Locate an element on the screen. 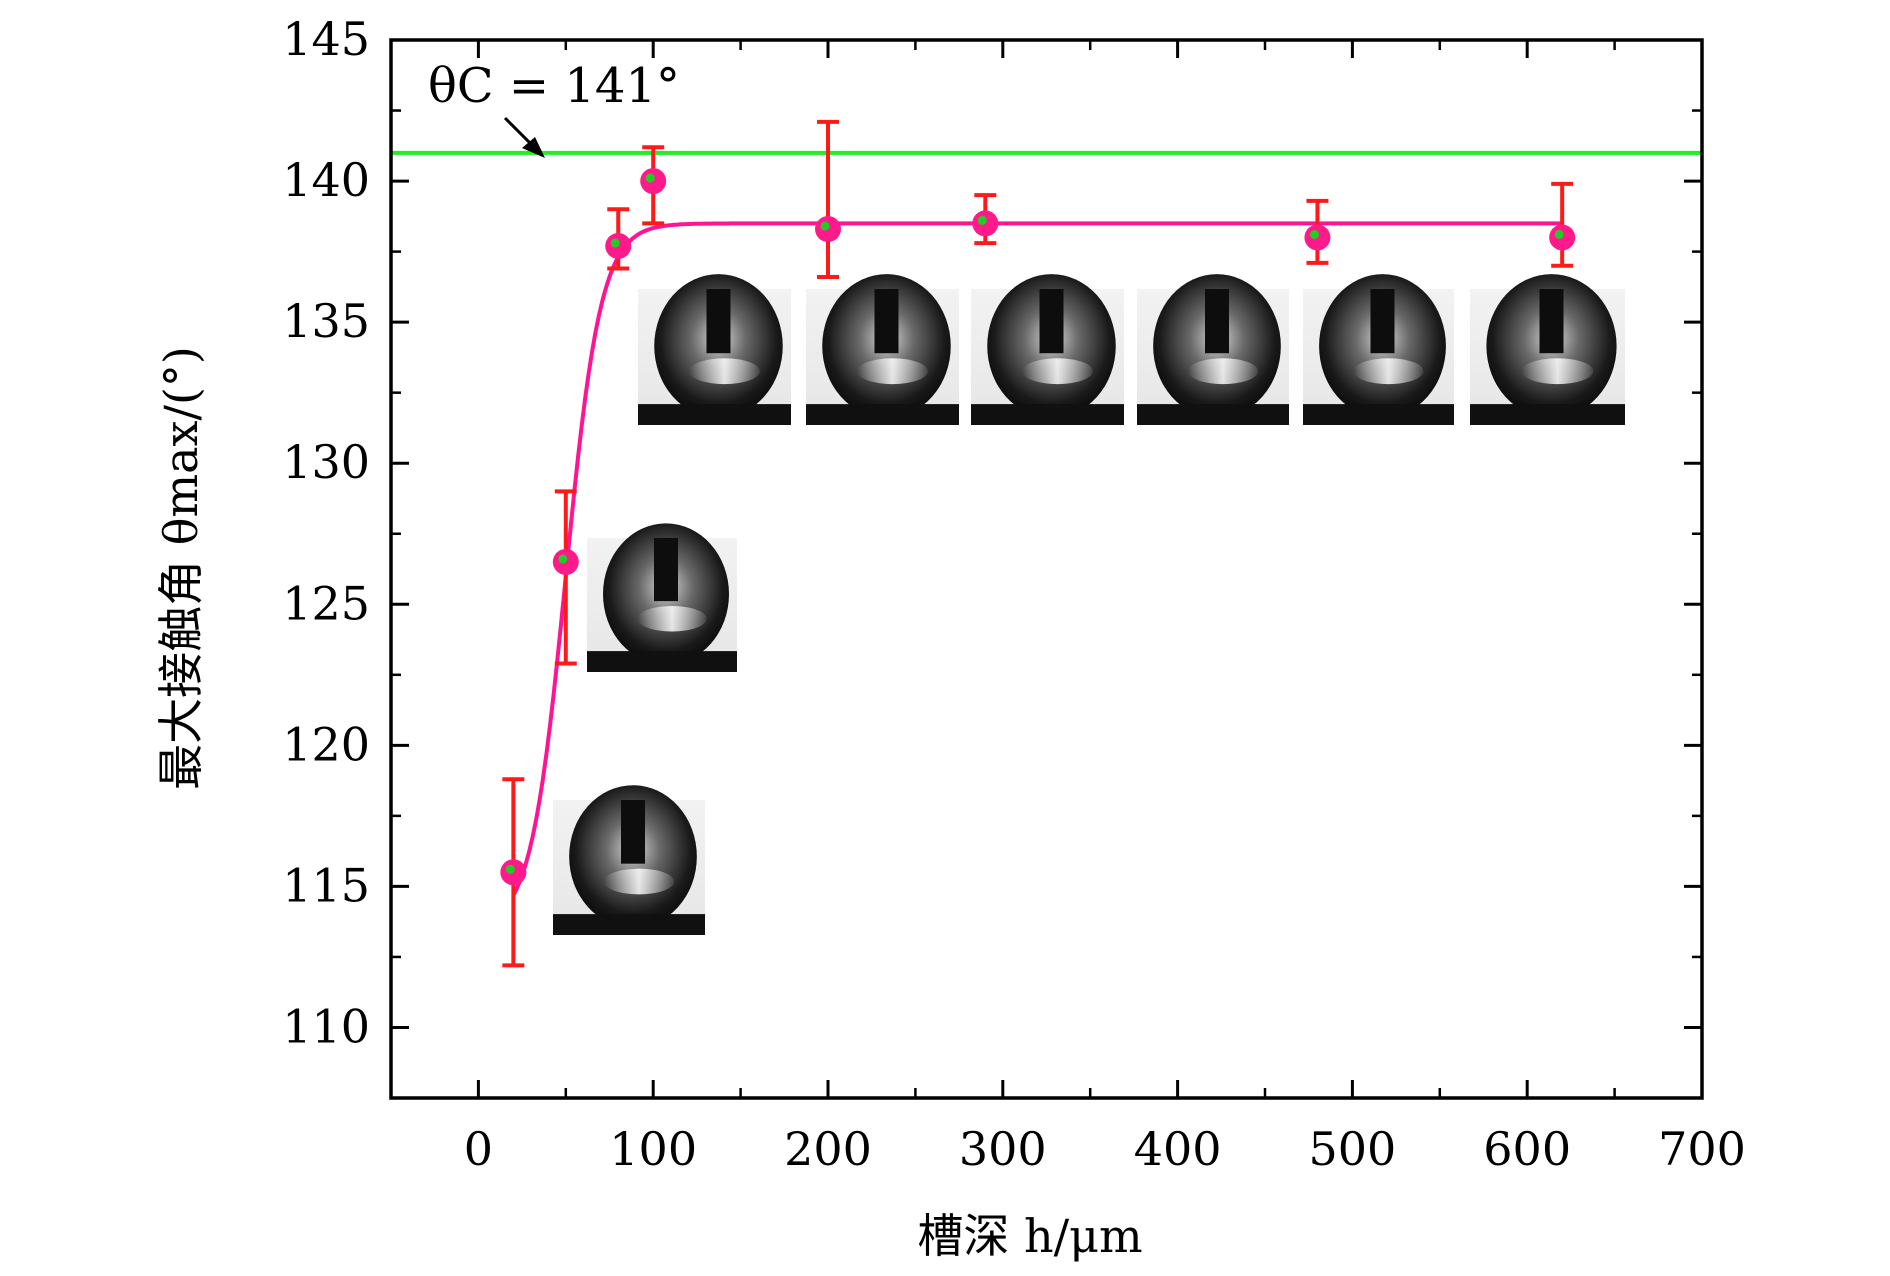 This screenshot has height=1276, width=1890. y-tick-label: 125 is located at coordinates (326, 603).